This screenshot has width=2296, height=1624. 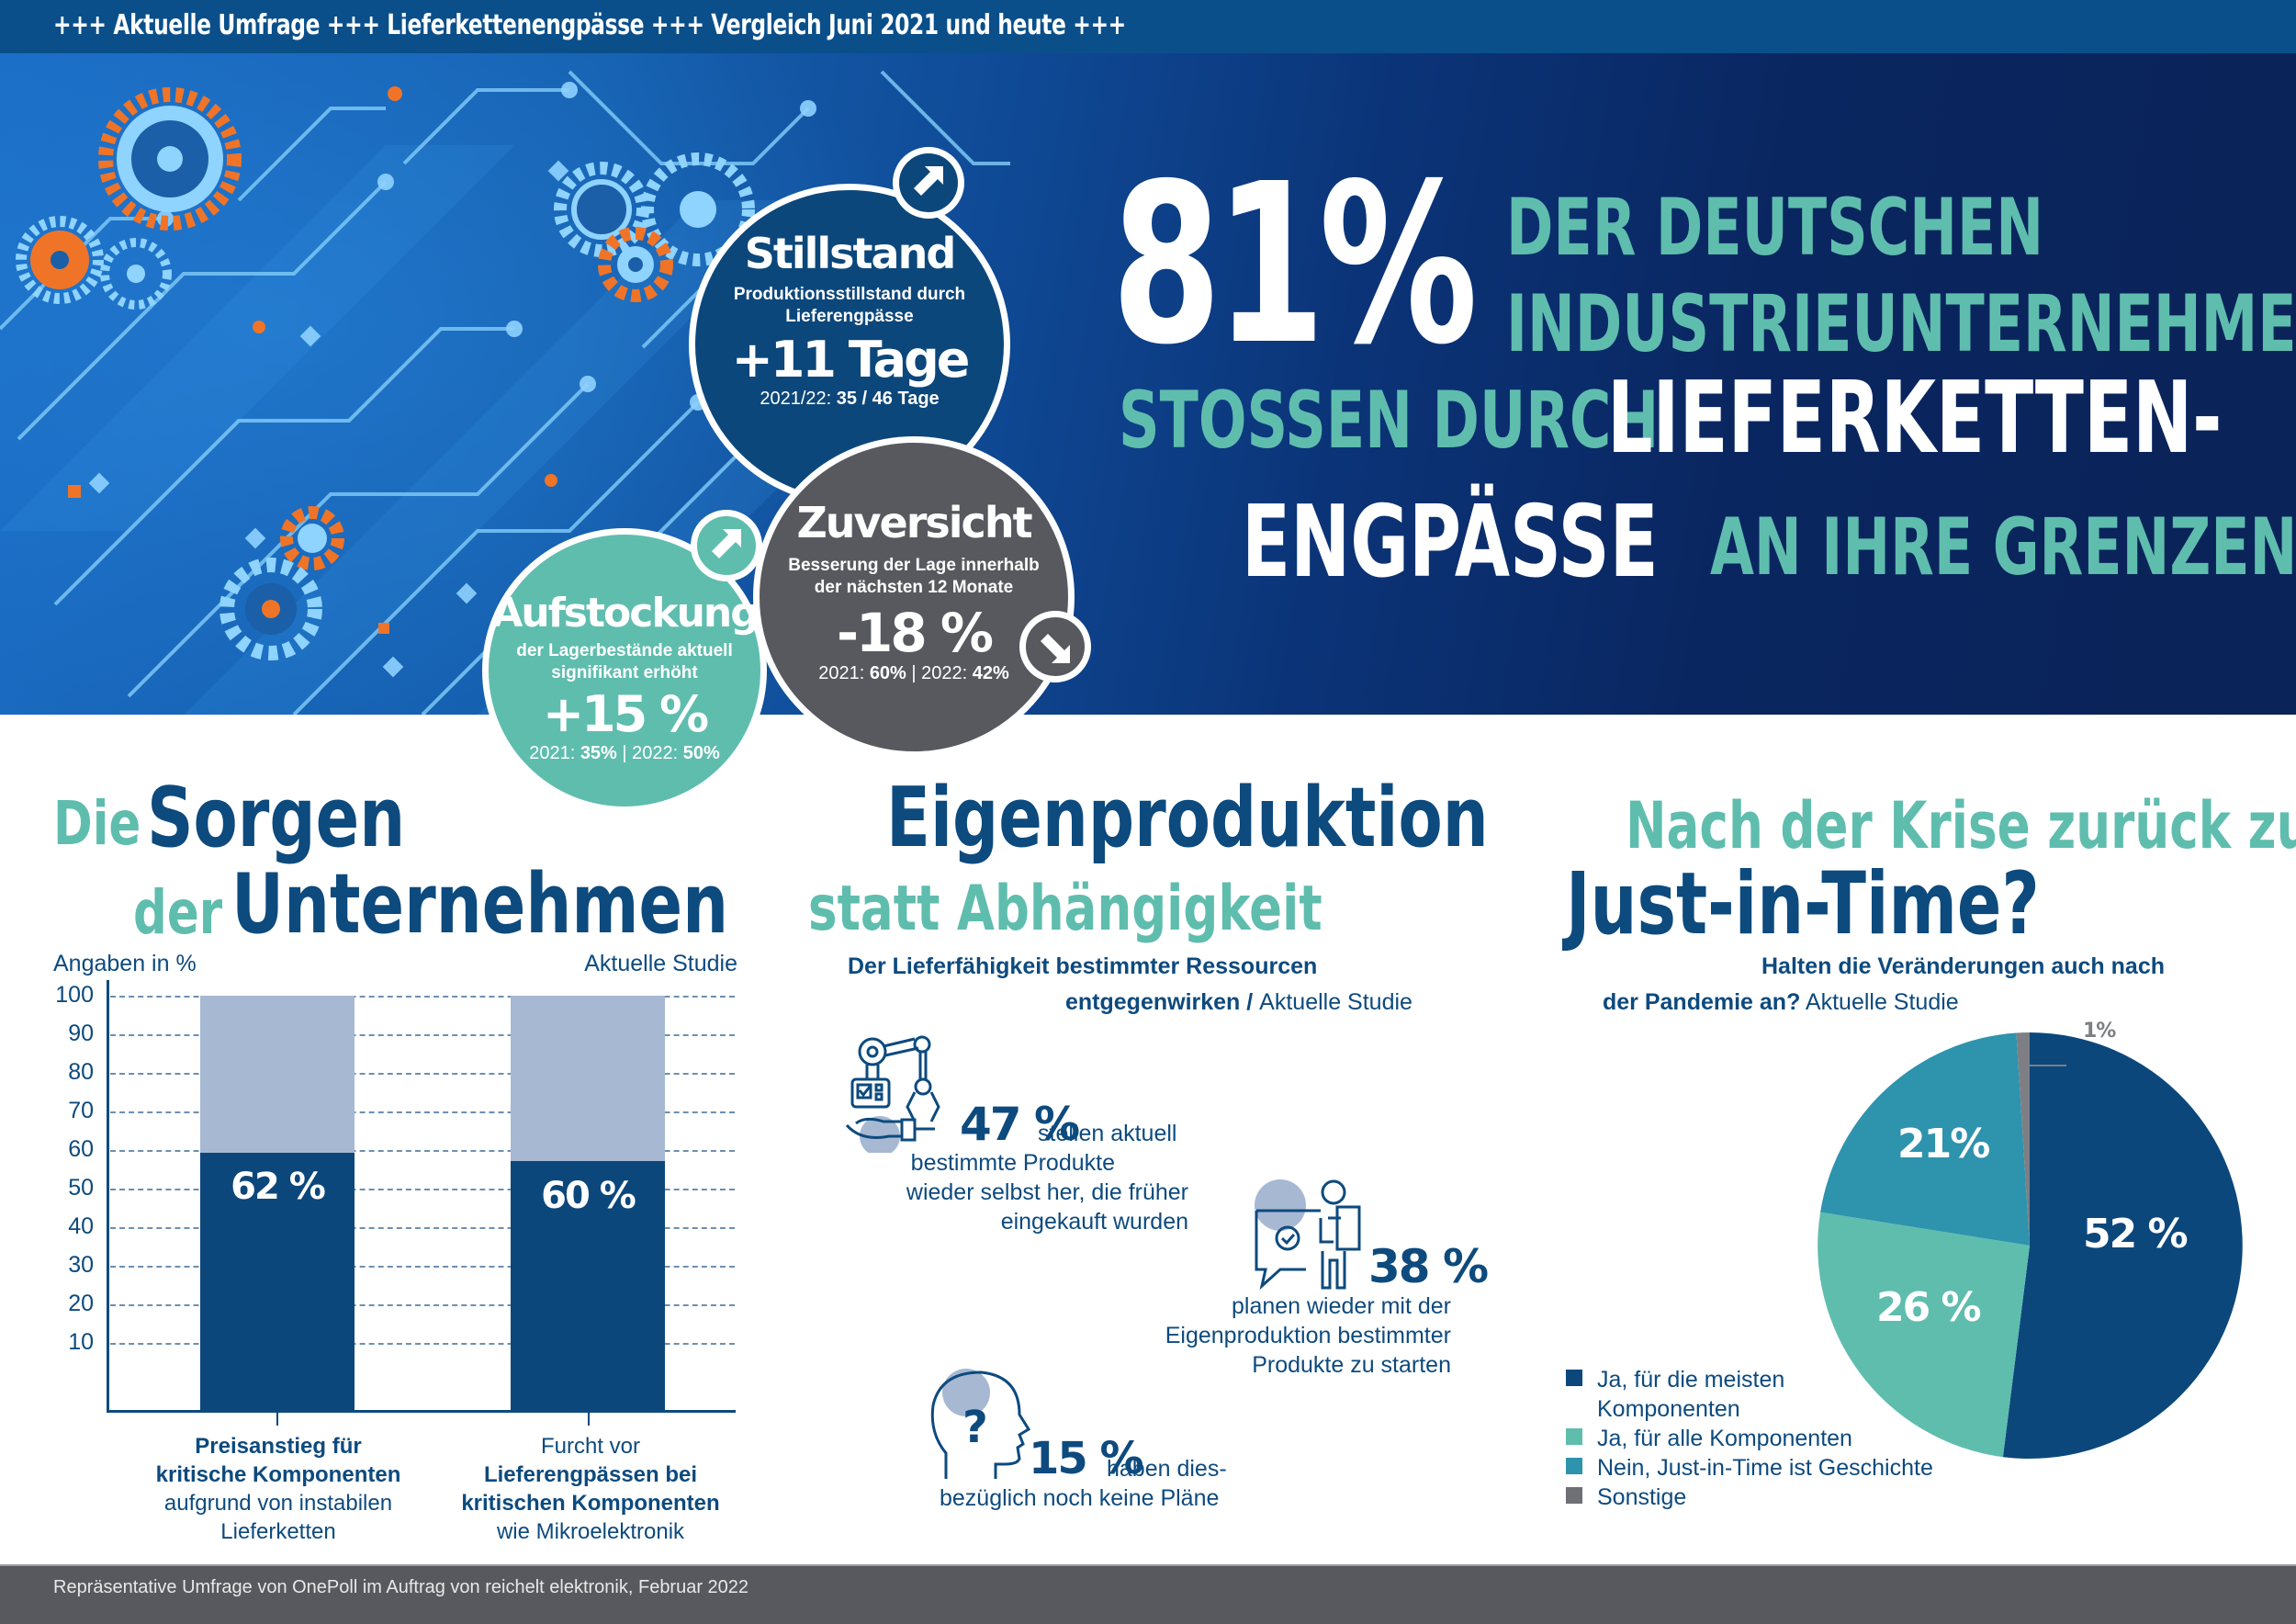 What do you see at coordinates (1879, 1002) in the screenshot?
I see `question-source: Aktuelle Studie` at bounding box center [1879, 1002].